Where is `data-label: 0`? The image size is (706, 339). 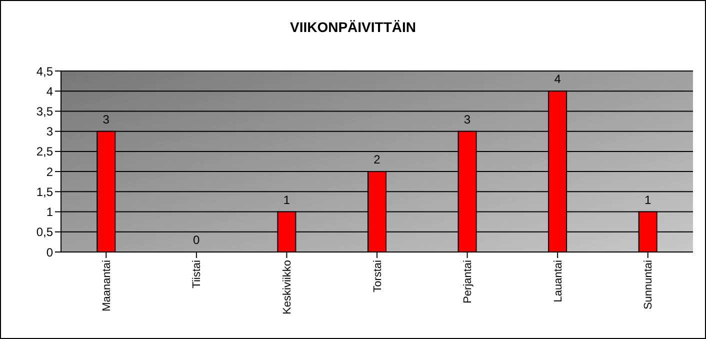
data-label: 0 is located at coordinates (196, 240).